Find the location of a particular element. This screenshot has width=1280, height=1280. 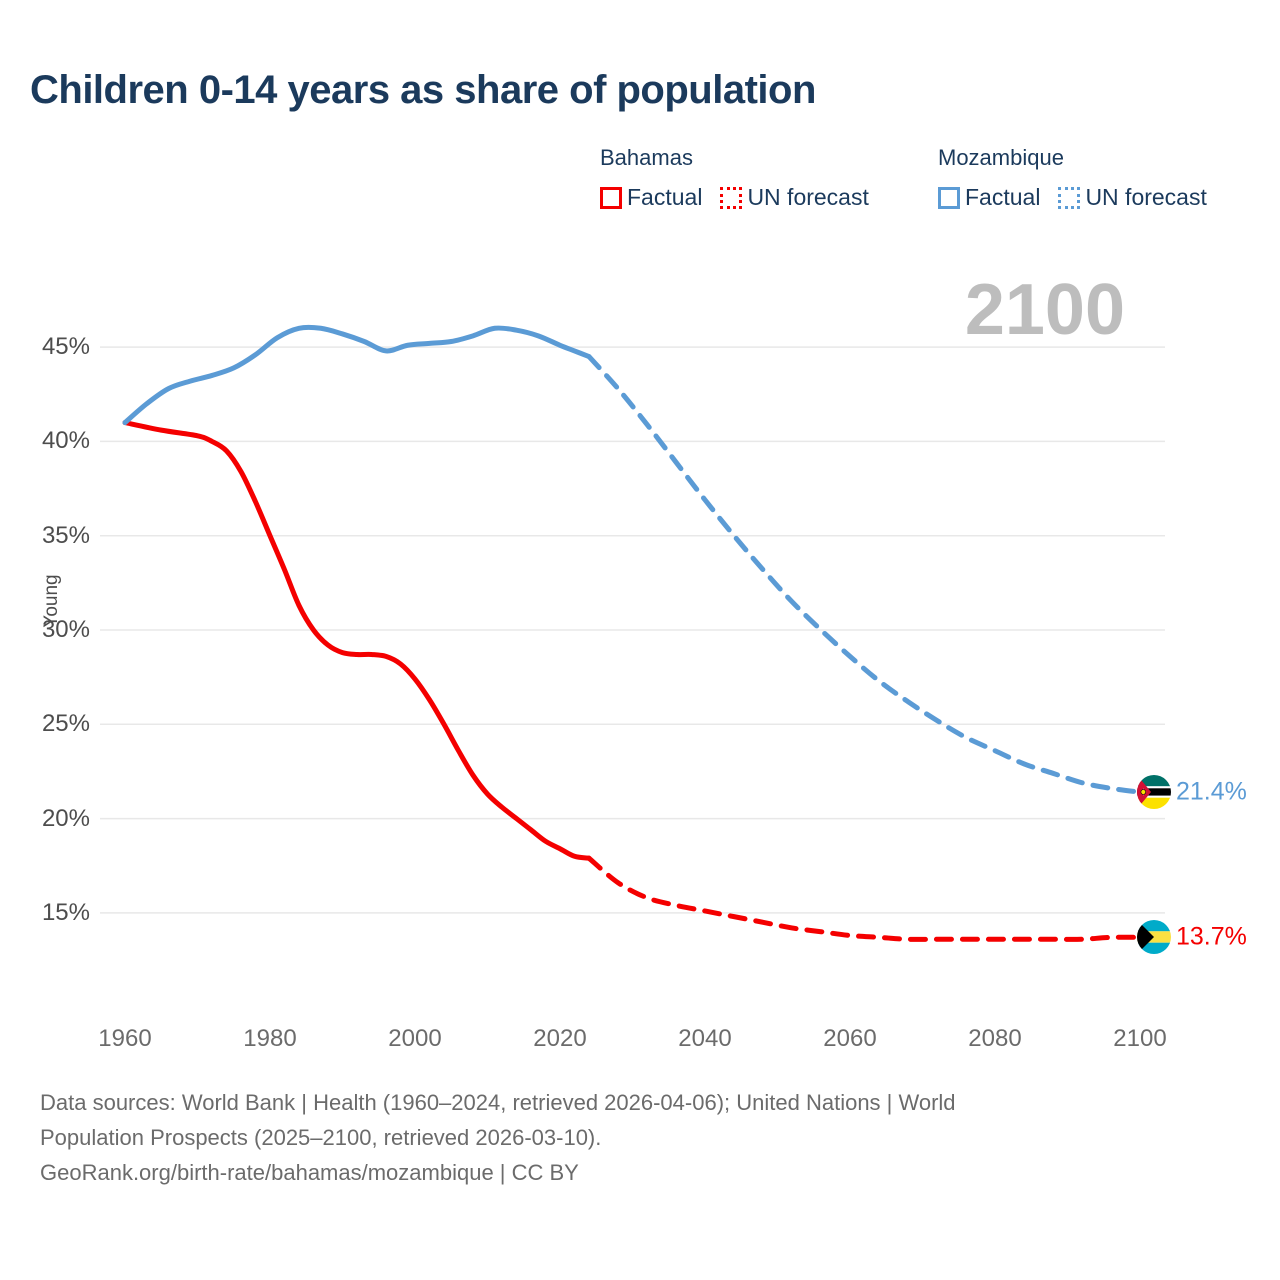

bahamas-end-label: 13.7% is located at coordinates (1211, 936).